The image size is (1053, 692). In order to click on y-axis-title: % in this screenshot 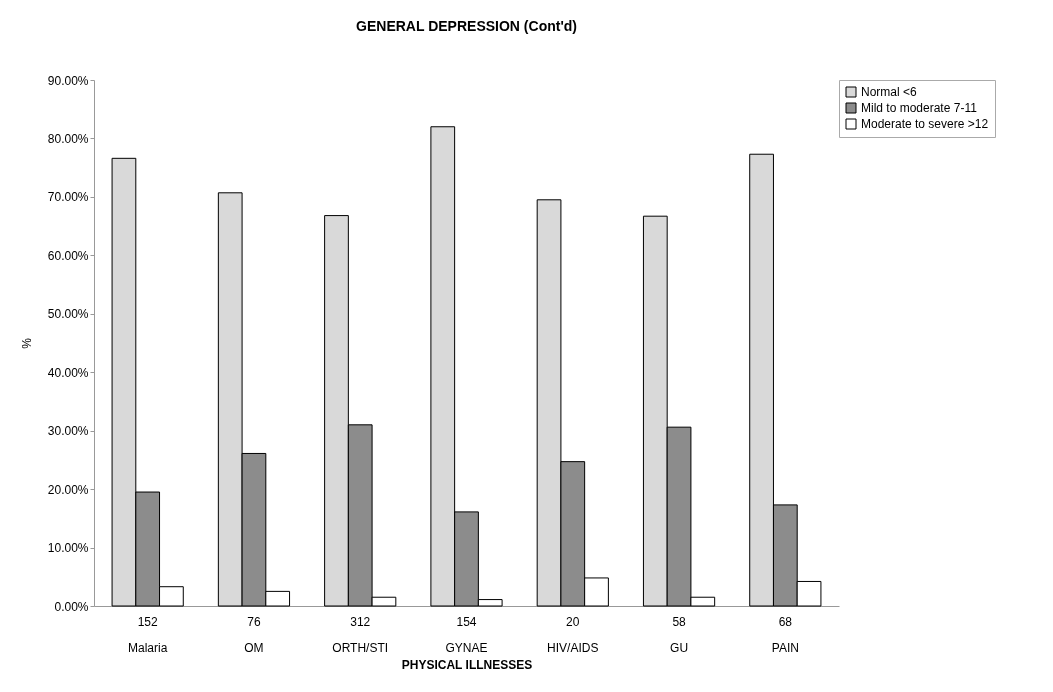, I will do `click(26, 343)`.